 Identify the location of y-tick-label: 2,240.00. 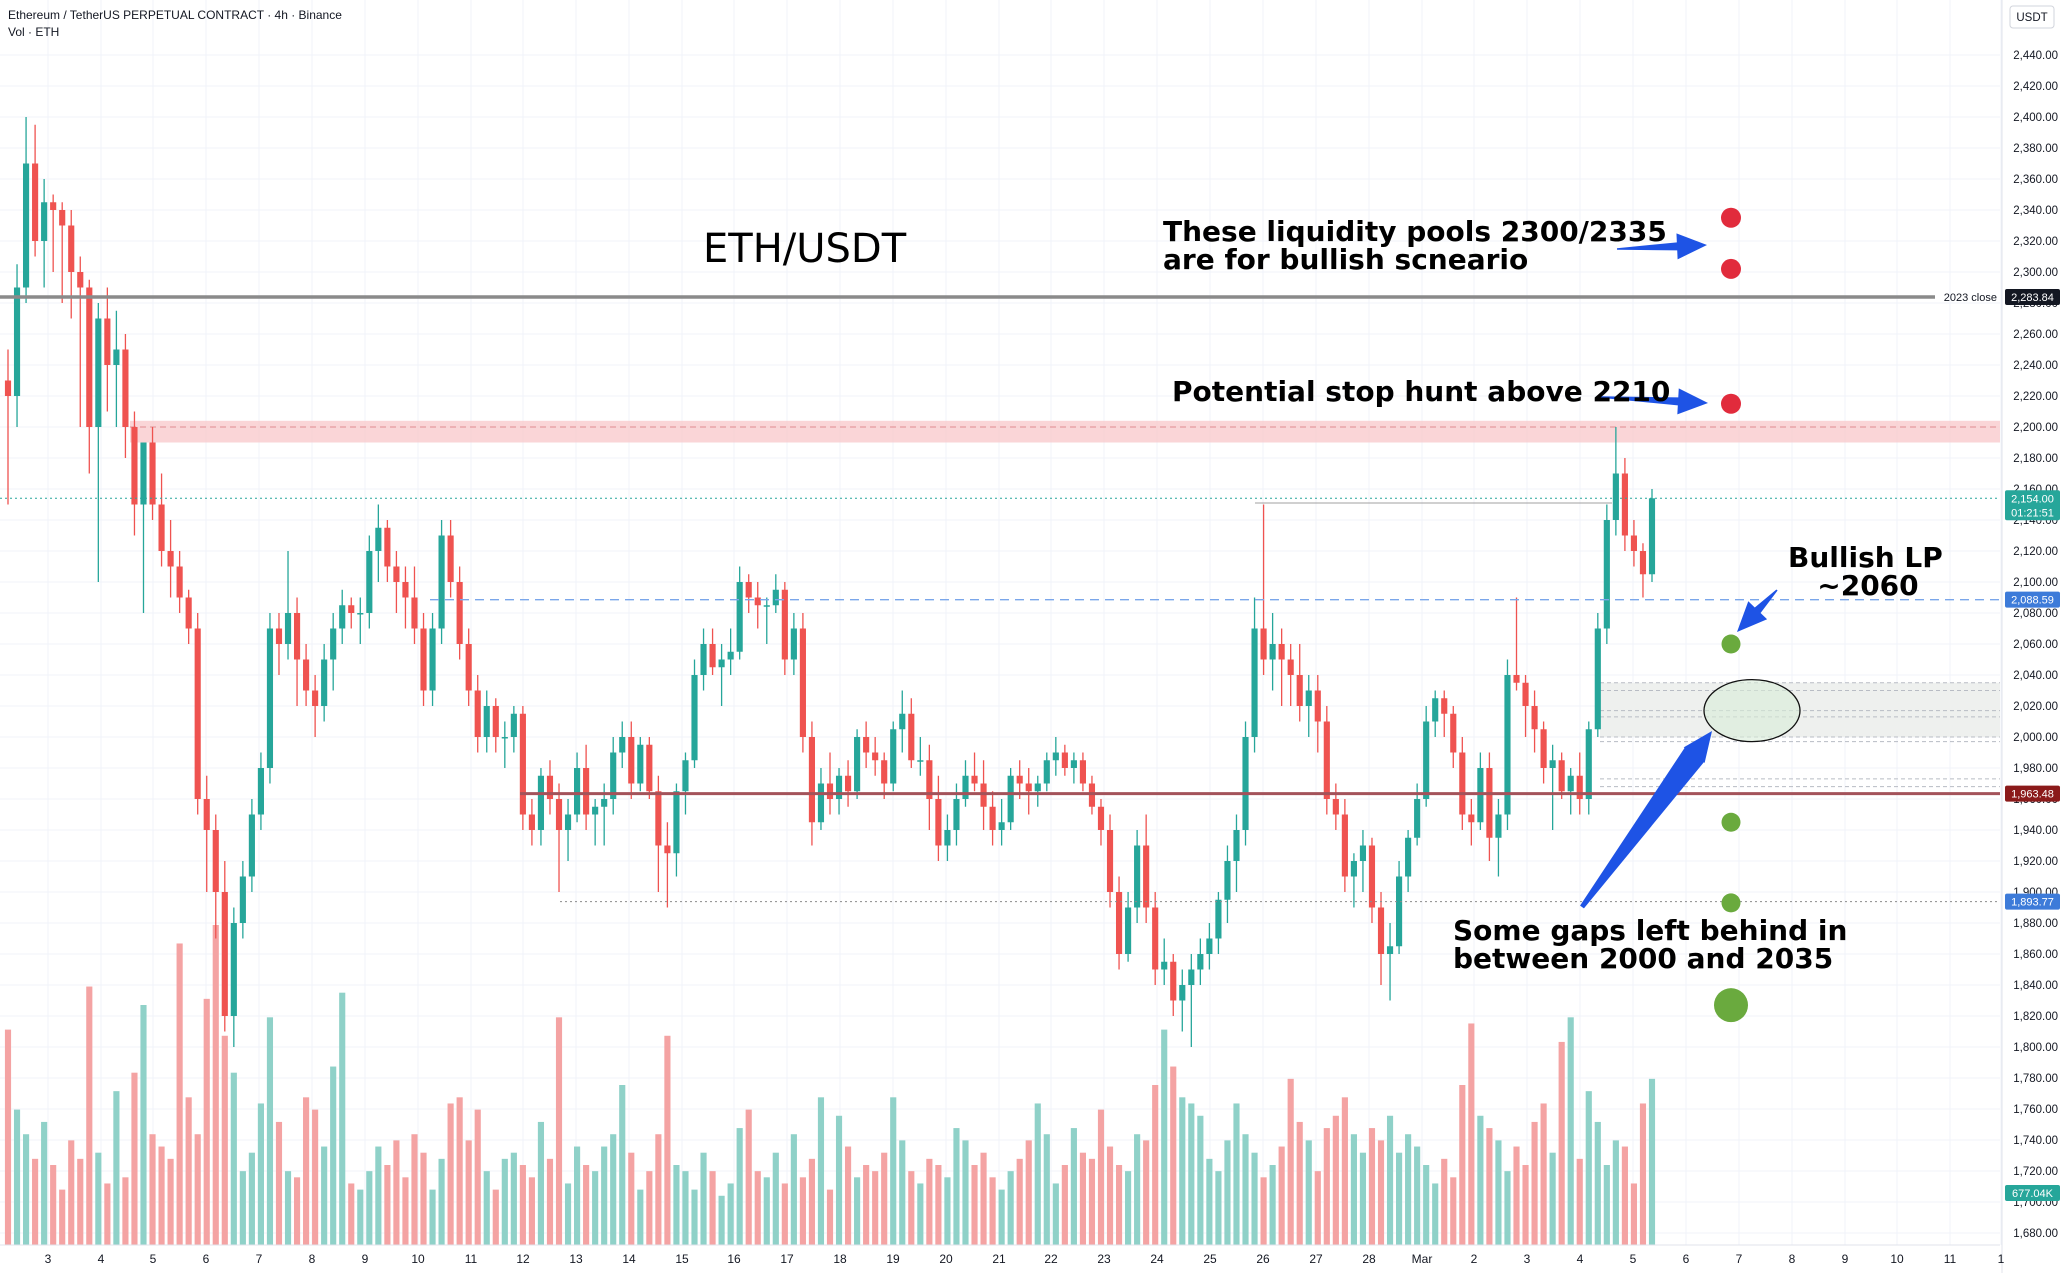
(2035, 366).